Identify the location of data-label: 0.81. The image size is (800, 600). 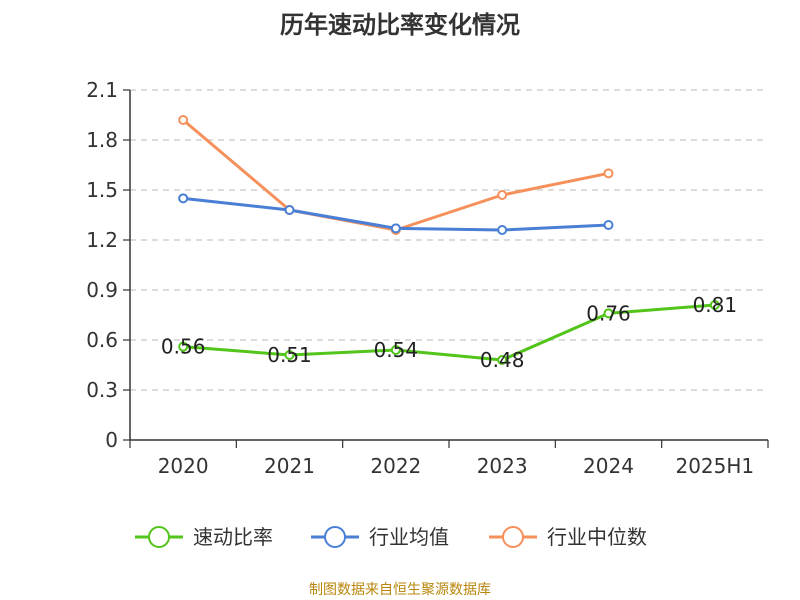
(715, 305).